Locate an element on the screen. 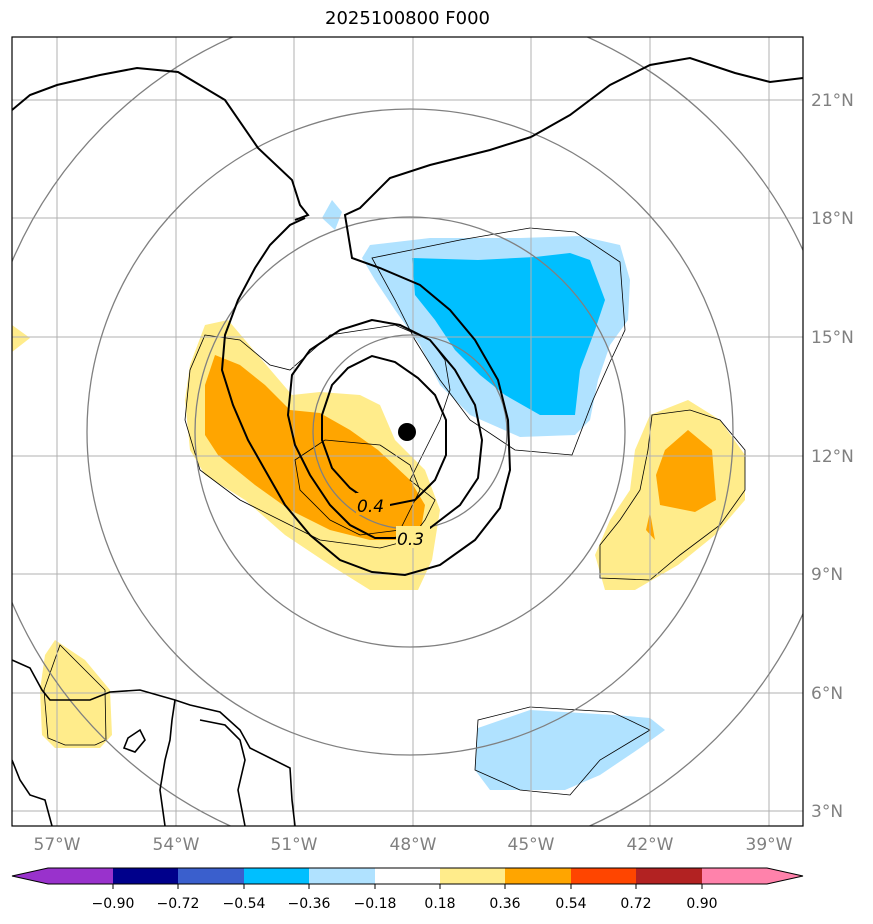 This screenshot has width=873, height=924. lat-tick: 18°N is located at coordinates (832, 219).